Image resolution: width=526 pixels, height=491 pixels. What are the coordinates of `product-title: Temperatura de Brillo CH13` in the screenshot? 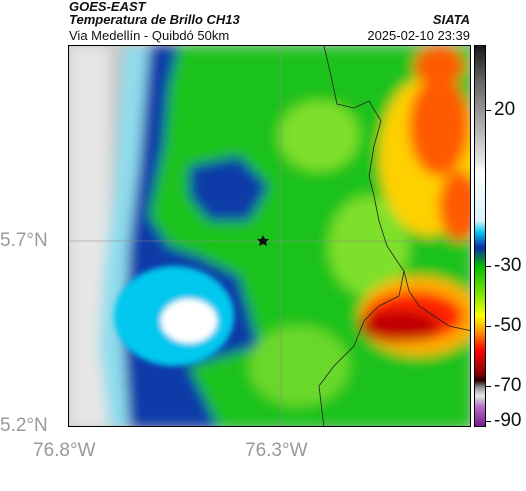 It's located at (154, 19).